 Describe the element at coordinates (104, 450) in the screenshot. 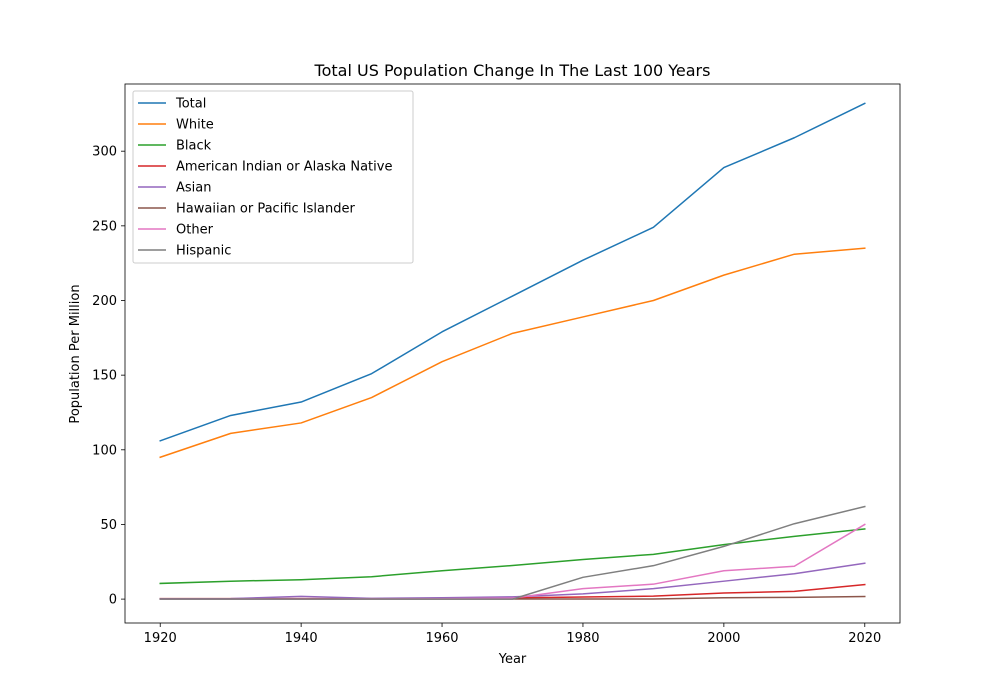

I see `y-tick-label-2: 100` at that location.